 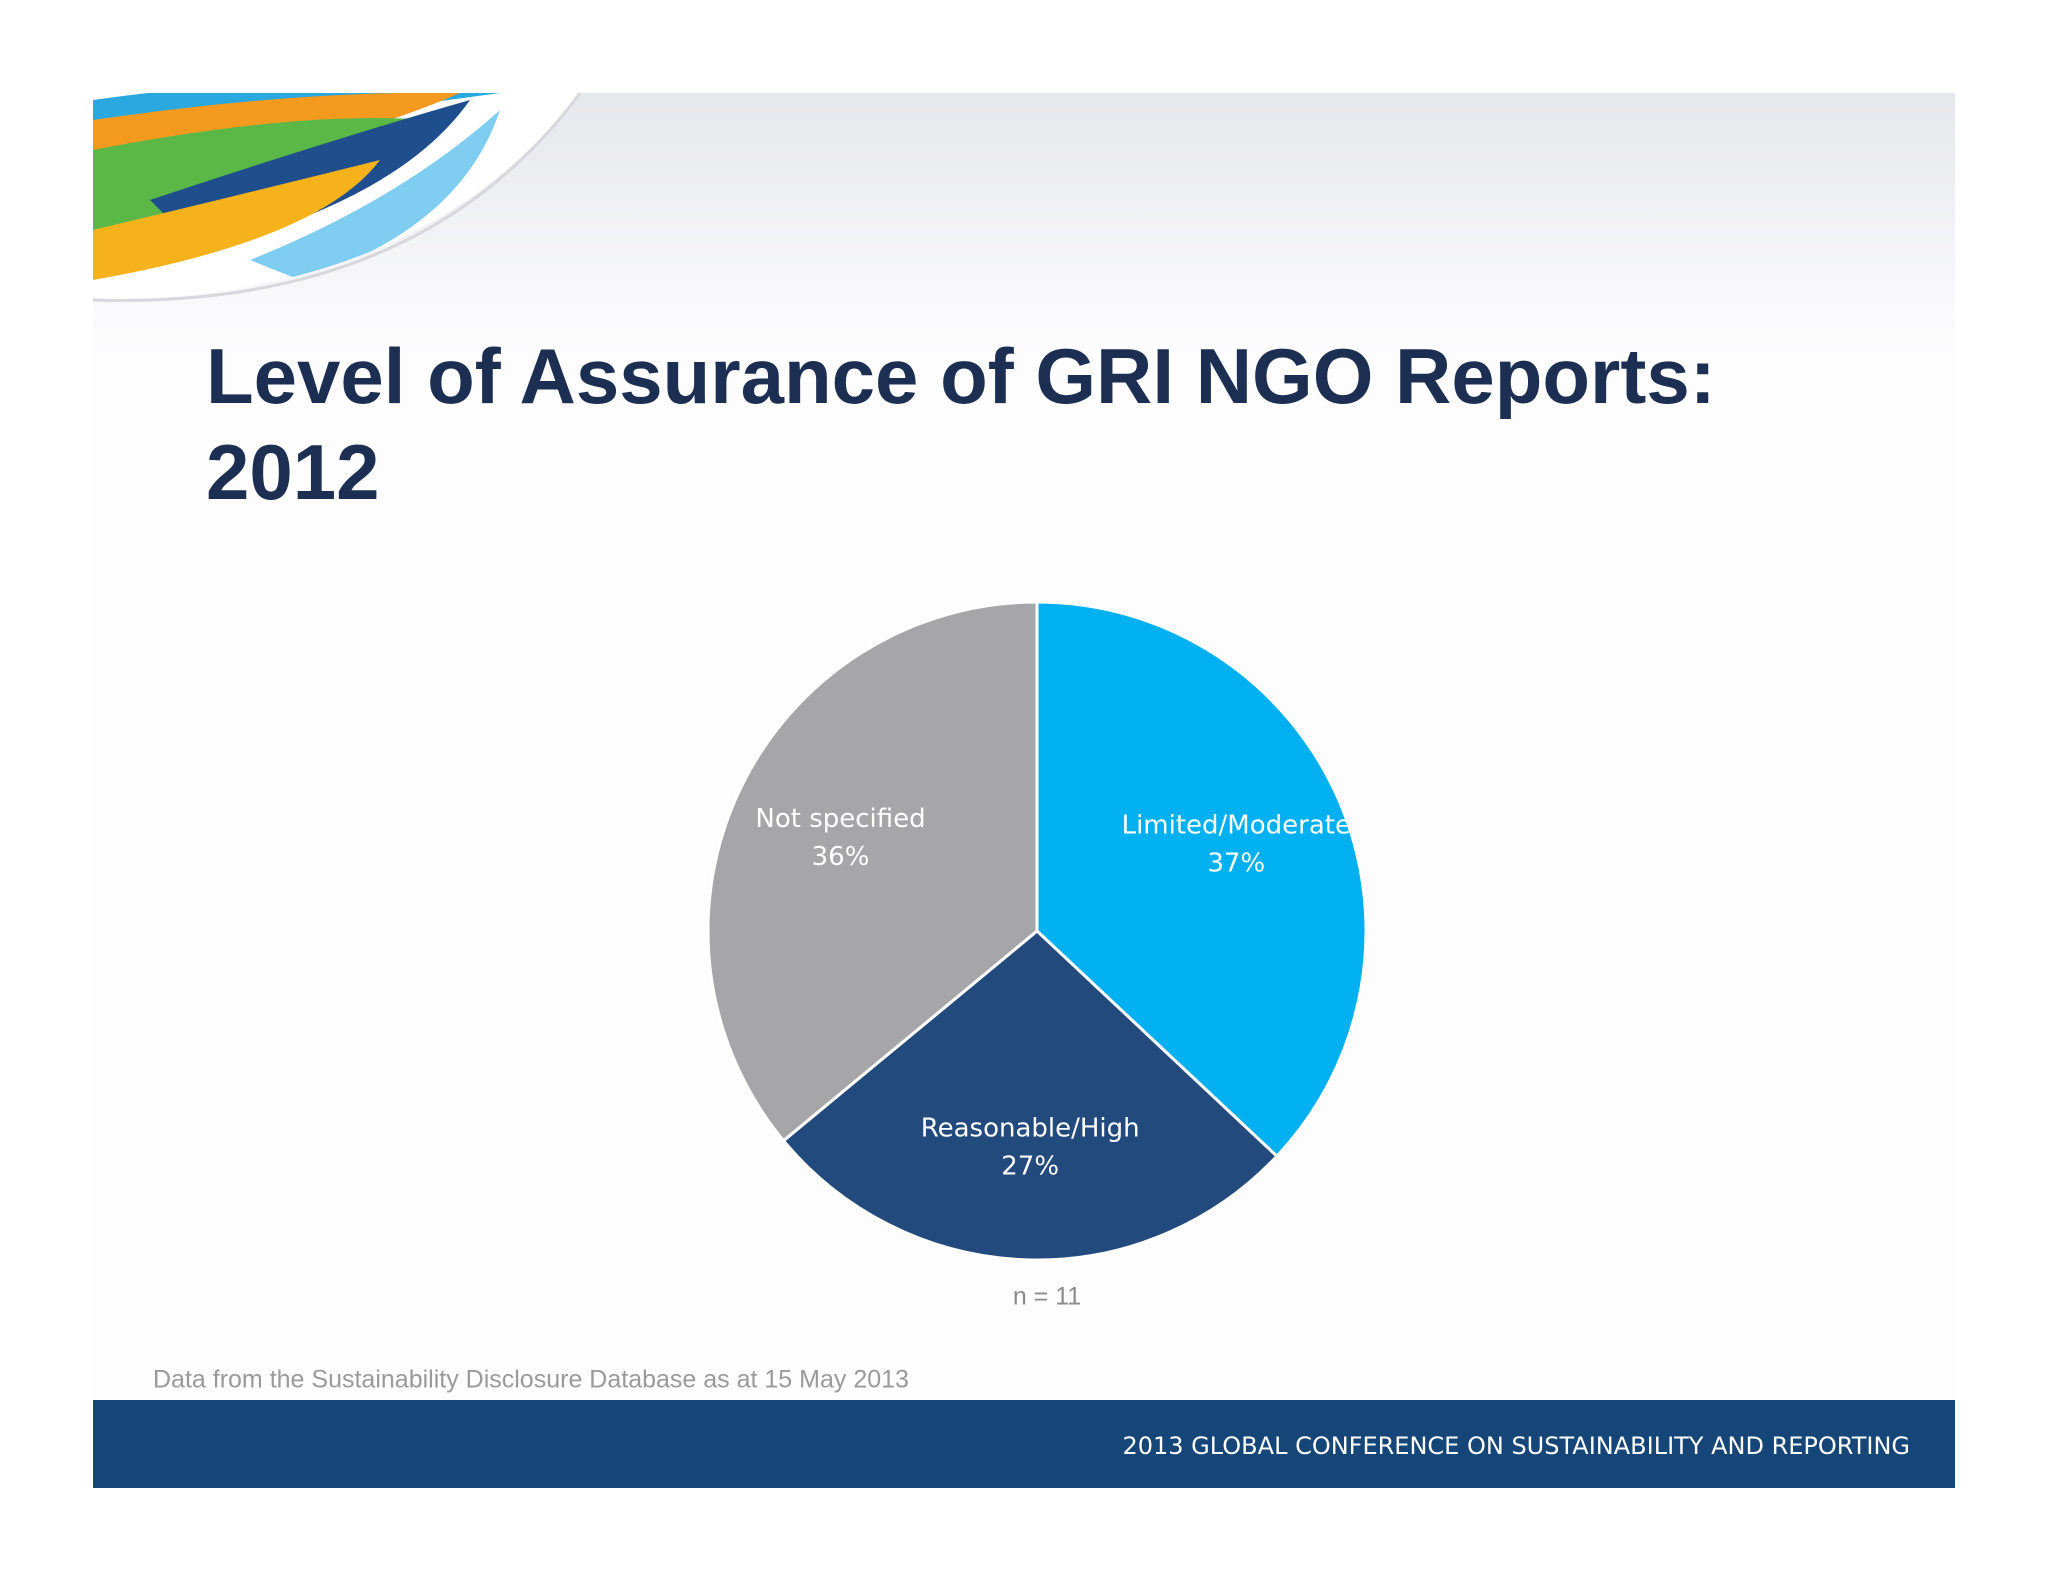 I want to click on slice-label: Limited/Moderate, so click(x=1236, y=825).